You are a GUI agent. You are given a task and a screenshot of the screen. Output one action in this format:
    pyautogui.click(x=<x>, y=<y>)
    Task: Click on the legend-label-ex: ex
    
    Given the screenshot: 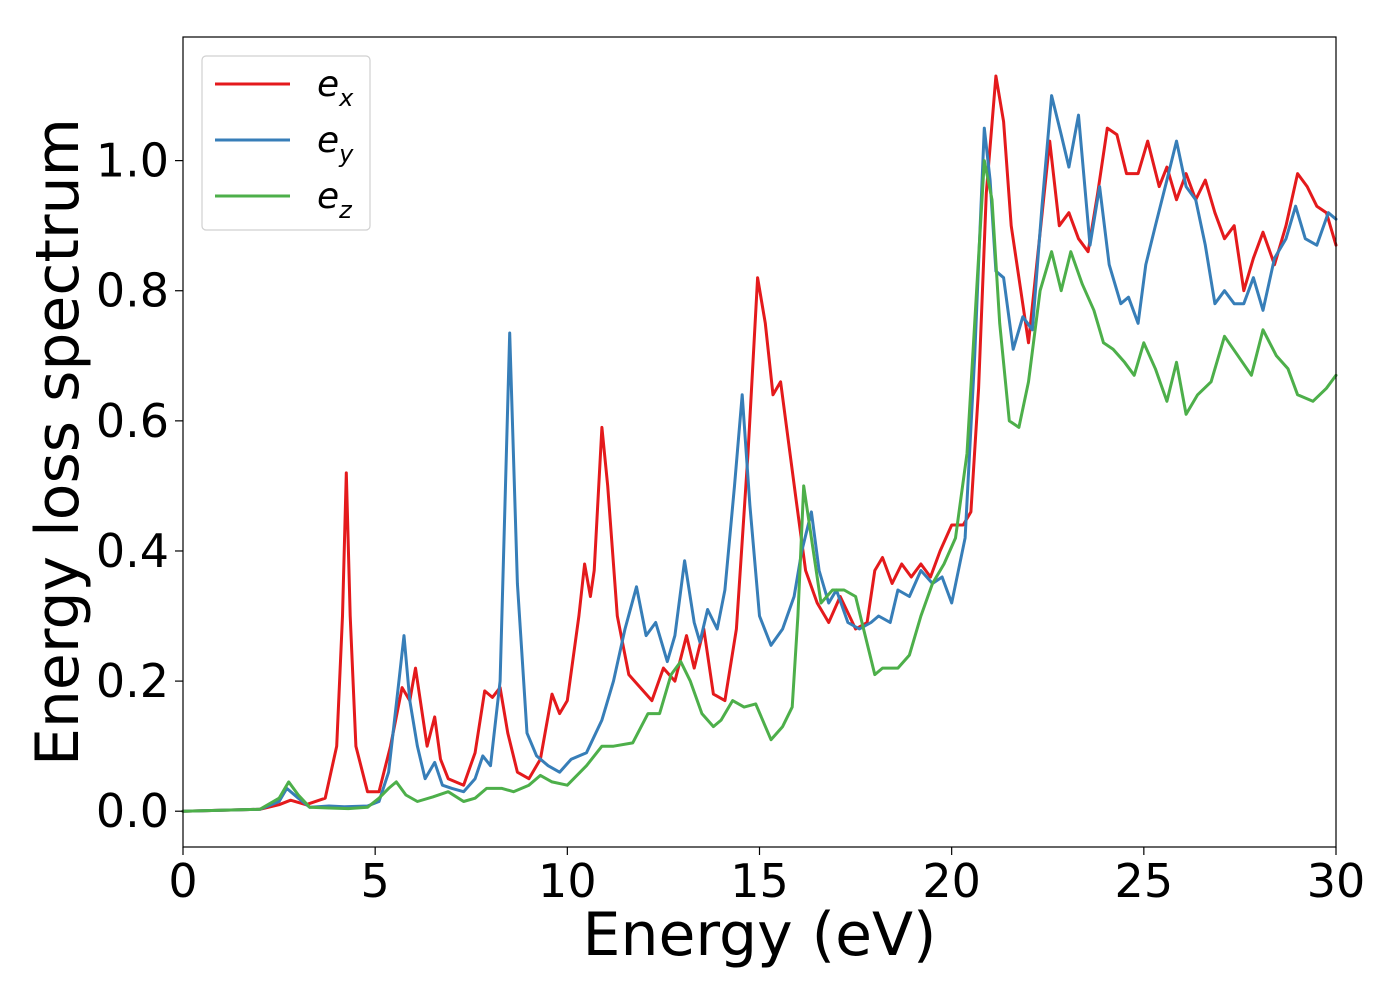 What is the action you would take?
    pyautogui.click(x=335, y=88)
    